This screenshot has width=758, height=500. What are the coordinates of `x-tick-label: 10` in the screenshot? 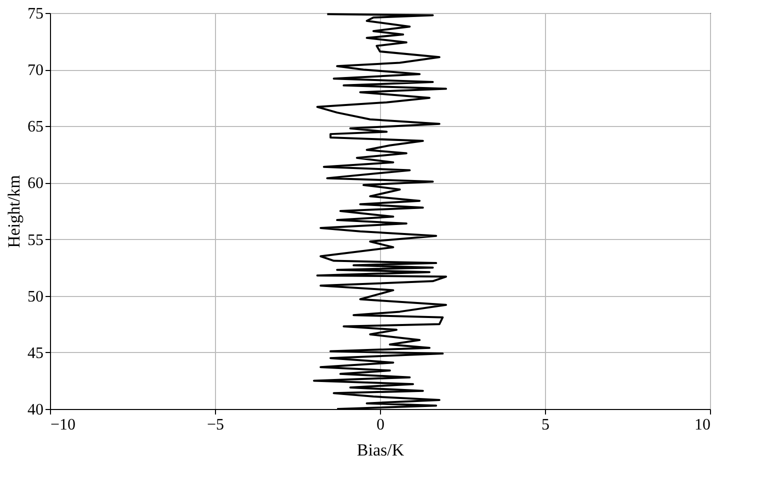 It's located at (702, 425).